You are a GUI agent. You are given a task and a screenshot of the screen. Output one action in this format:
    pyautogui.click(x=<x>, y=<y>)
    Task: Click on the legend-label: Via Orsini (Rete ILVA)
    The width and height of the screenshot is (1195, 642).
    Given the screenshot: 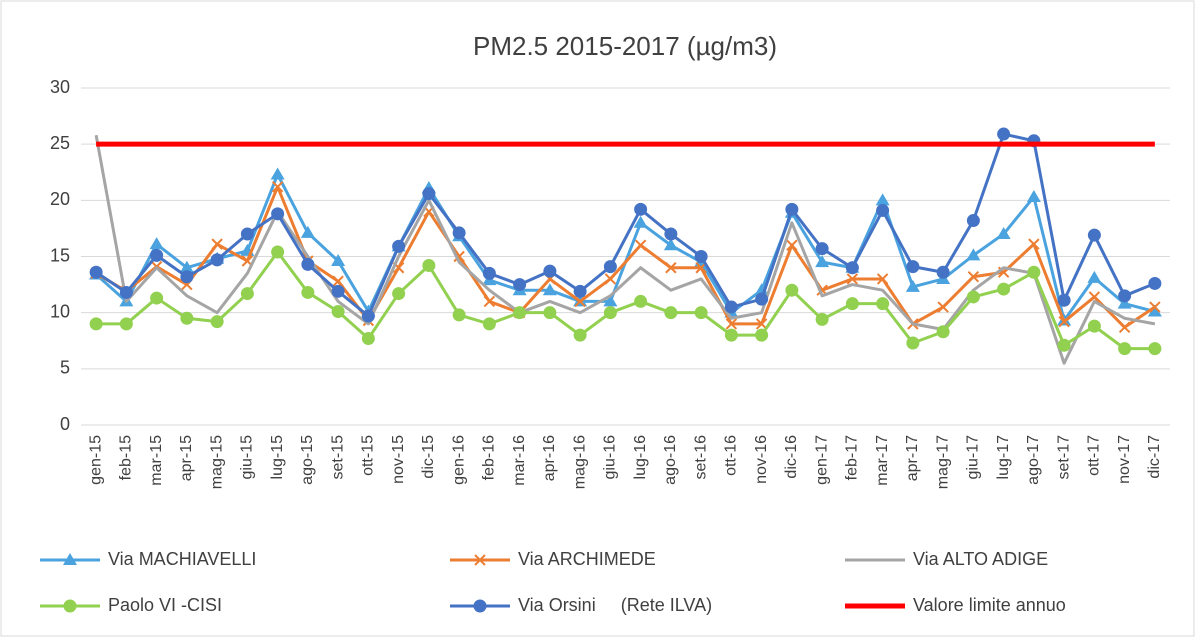 What is the action you would take?
    pyautogui.click(x=615, y=605)
    